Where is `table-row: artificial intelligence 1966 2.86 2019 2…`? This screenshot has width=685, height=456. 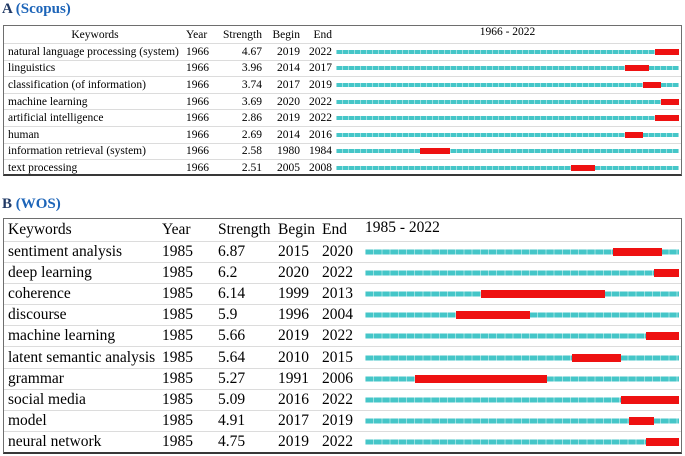 table-row: artificial intelligence 1966 2.86 2019 2… is located at coordinates (342, 117).